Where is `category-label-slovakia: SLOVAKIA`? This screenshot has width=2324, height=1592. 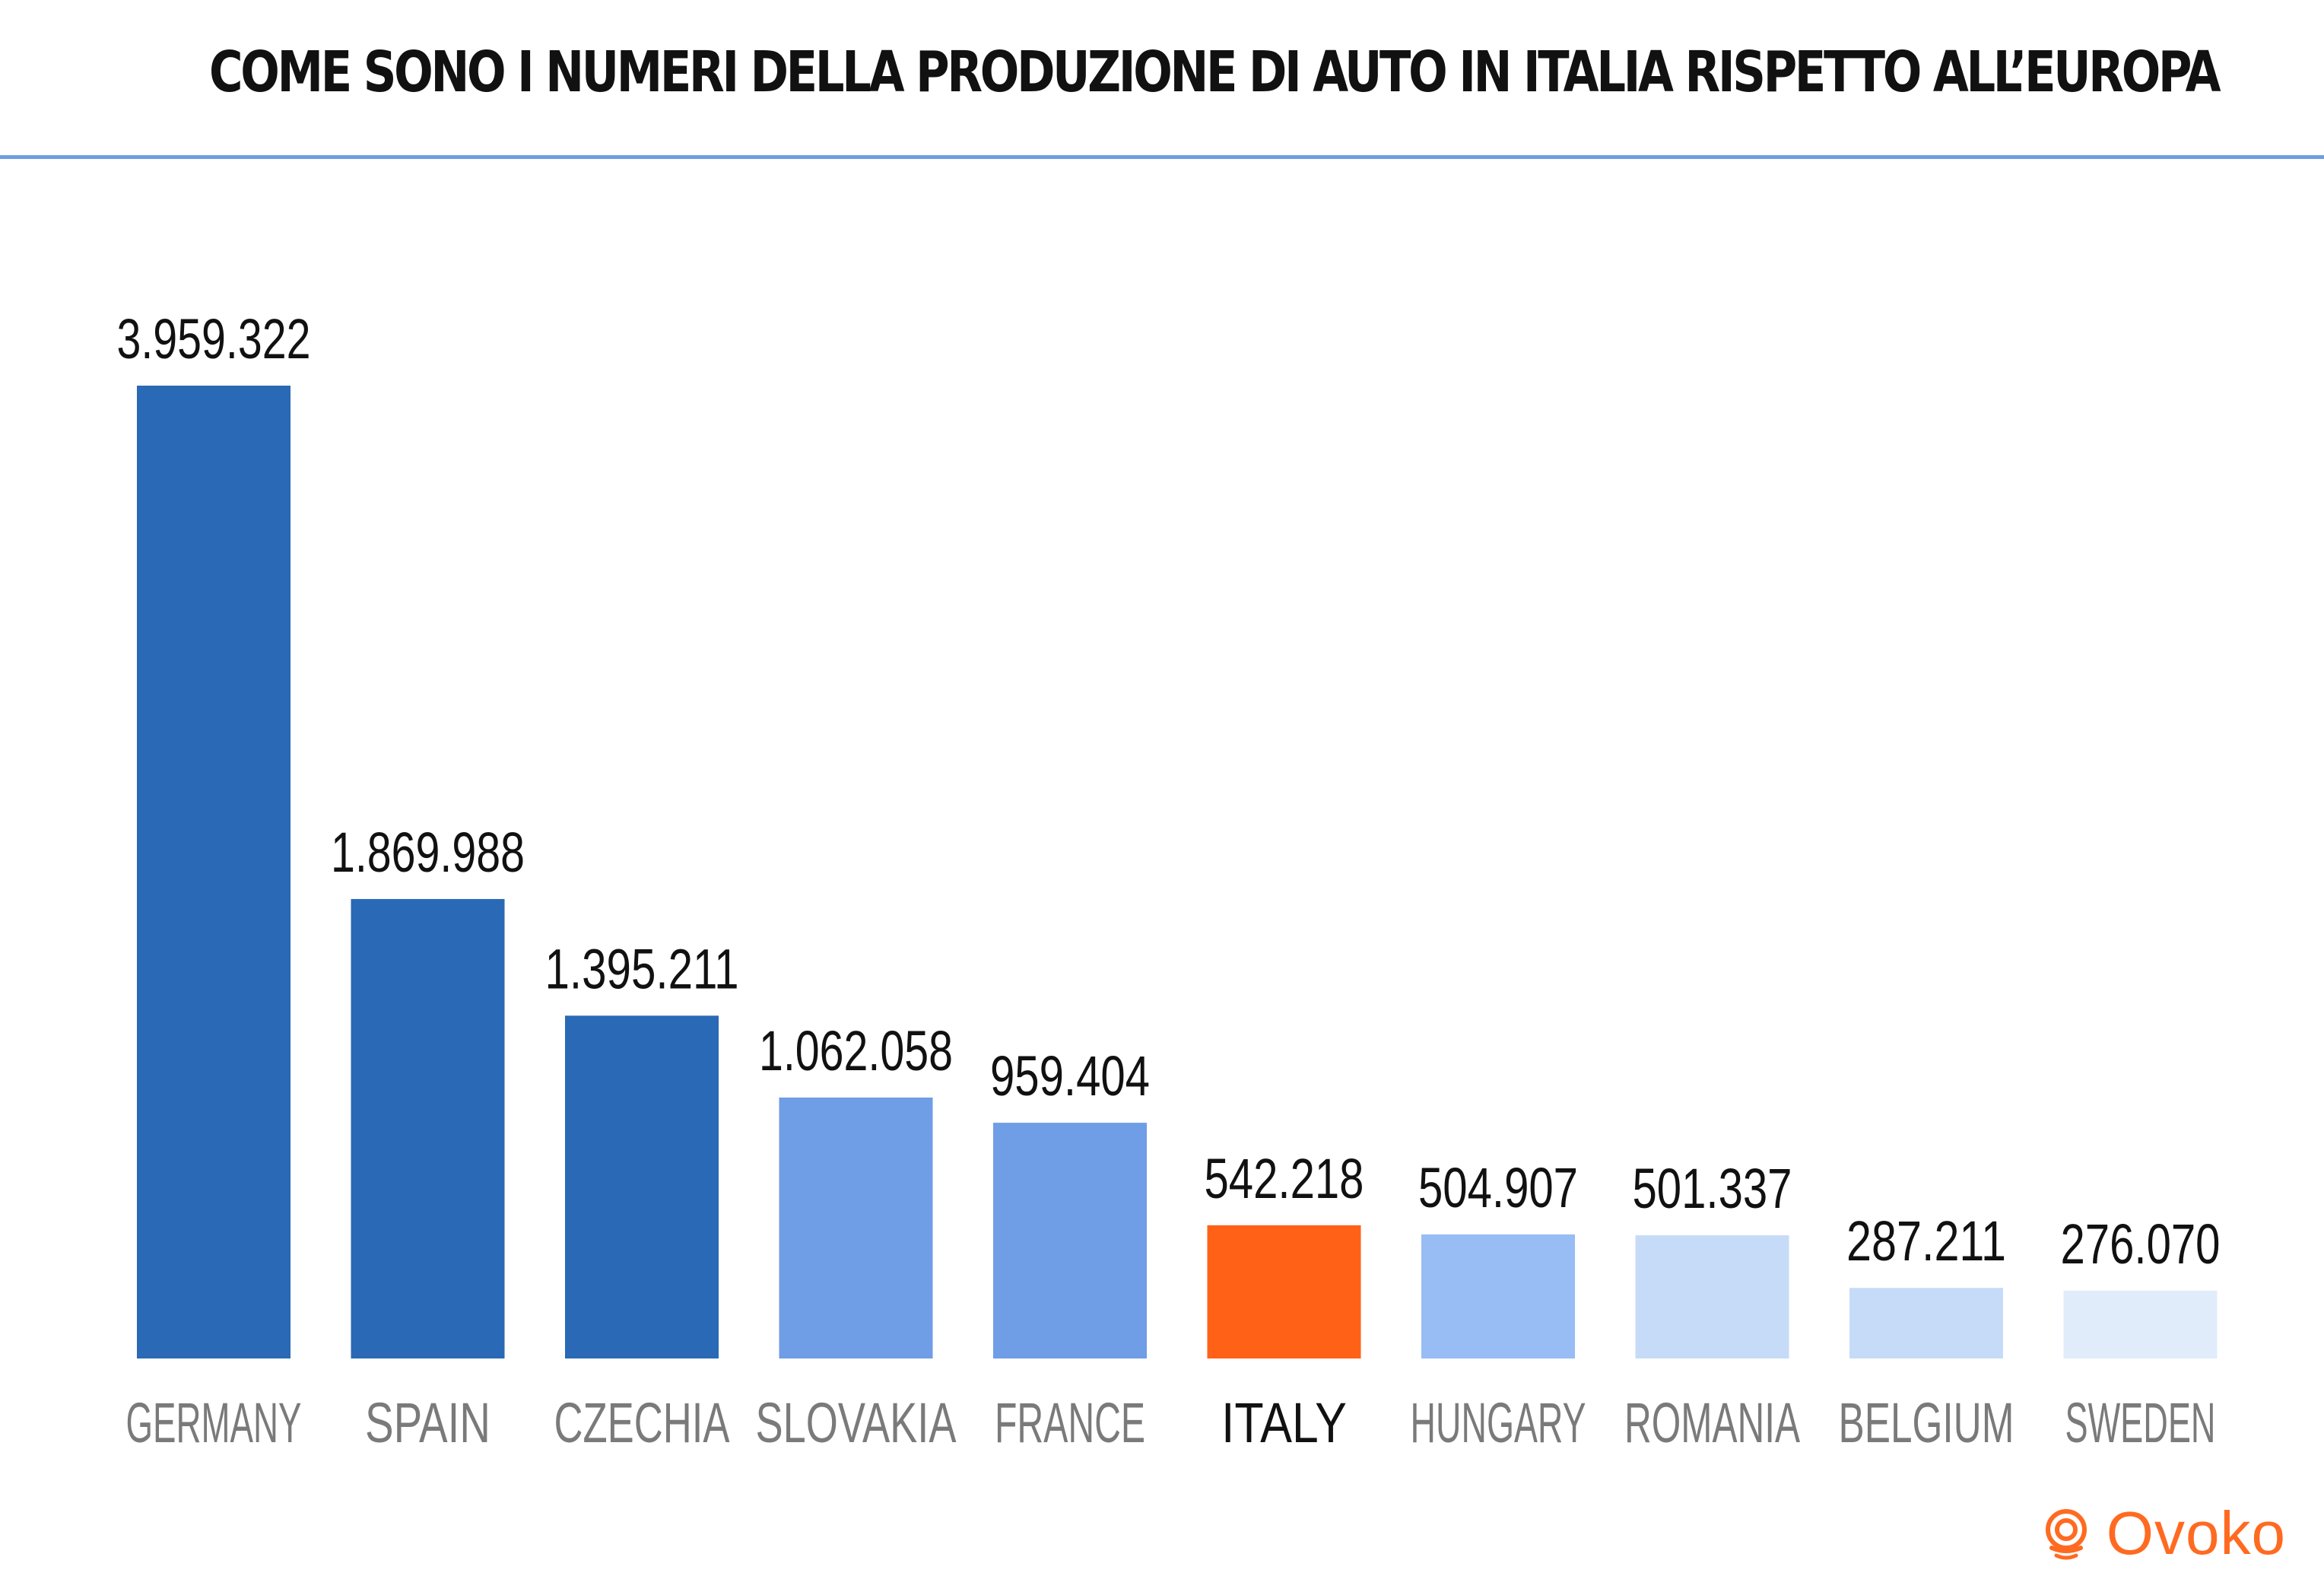 category-label-slovakia: SLOVAKIA is located at coordinates (856, 1422).